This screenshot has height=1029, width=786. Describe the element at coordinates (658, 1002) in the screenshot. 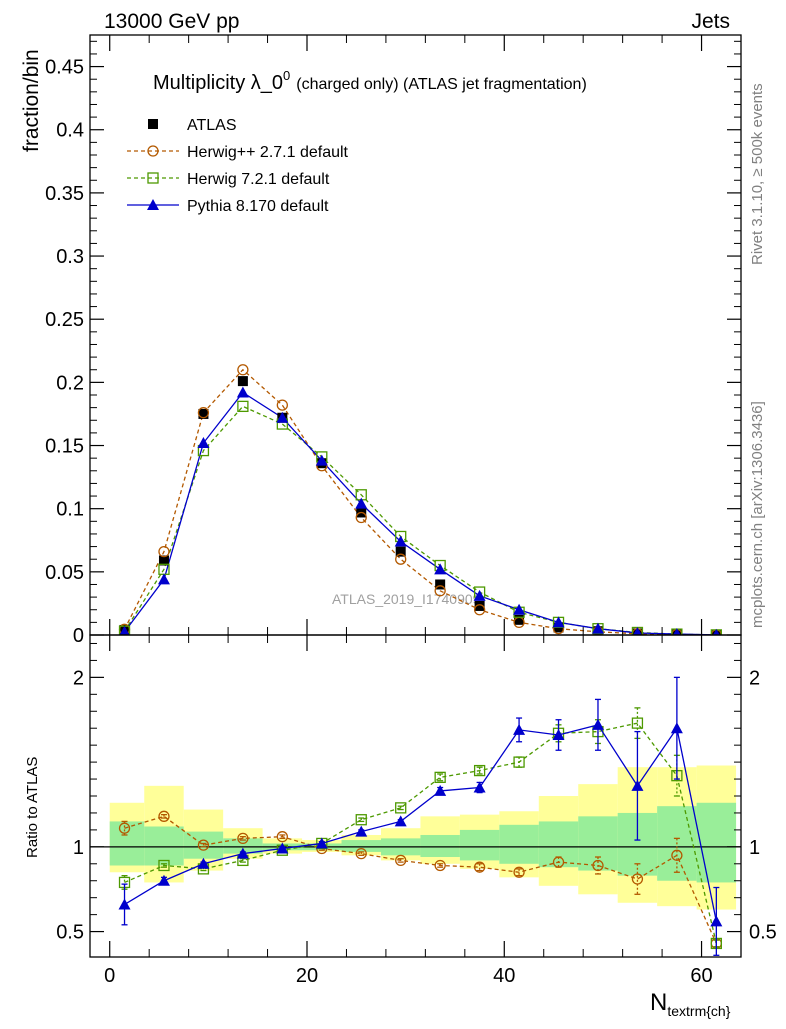

I see `xlabel-main: N` at that location.